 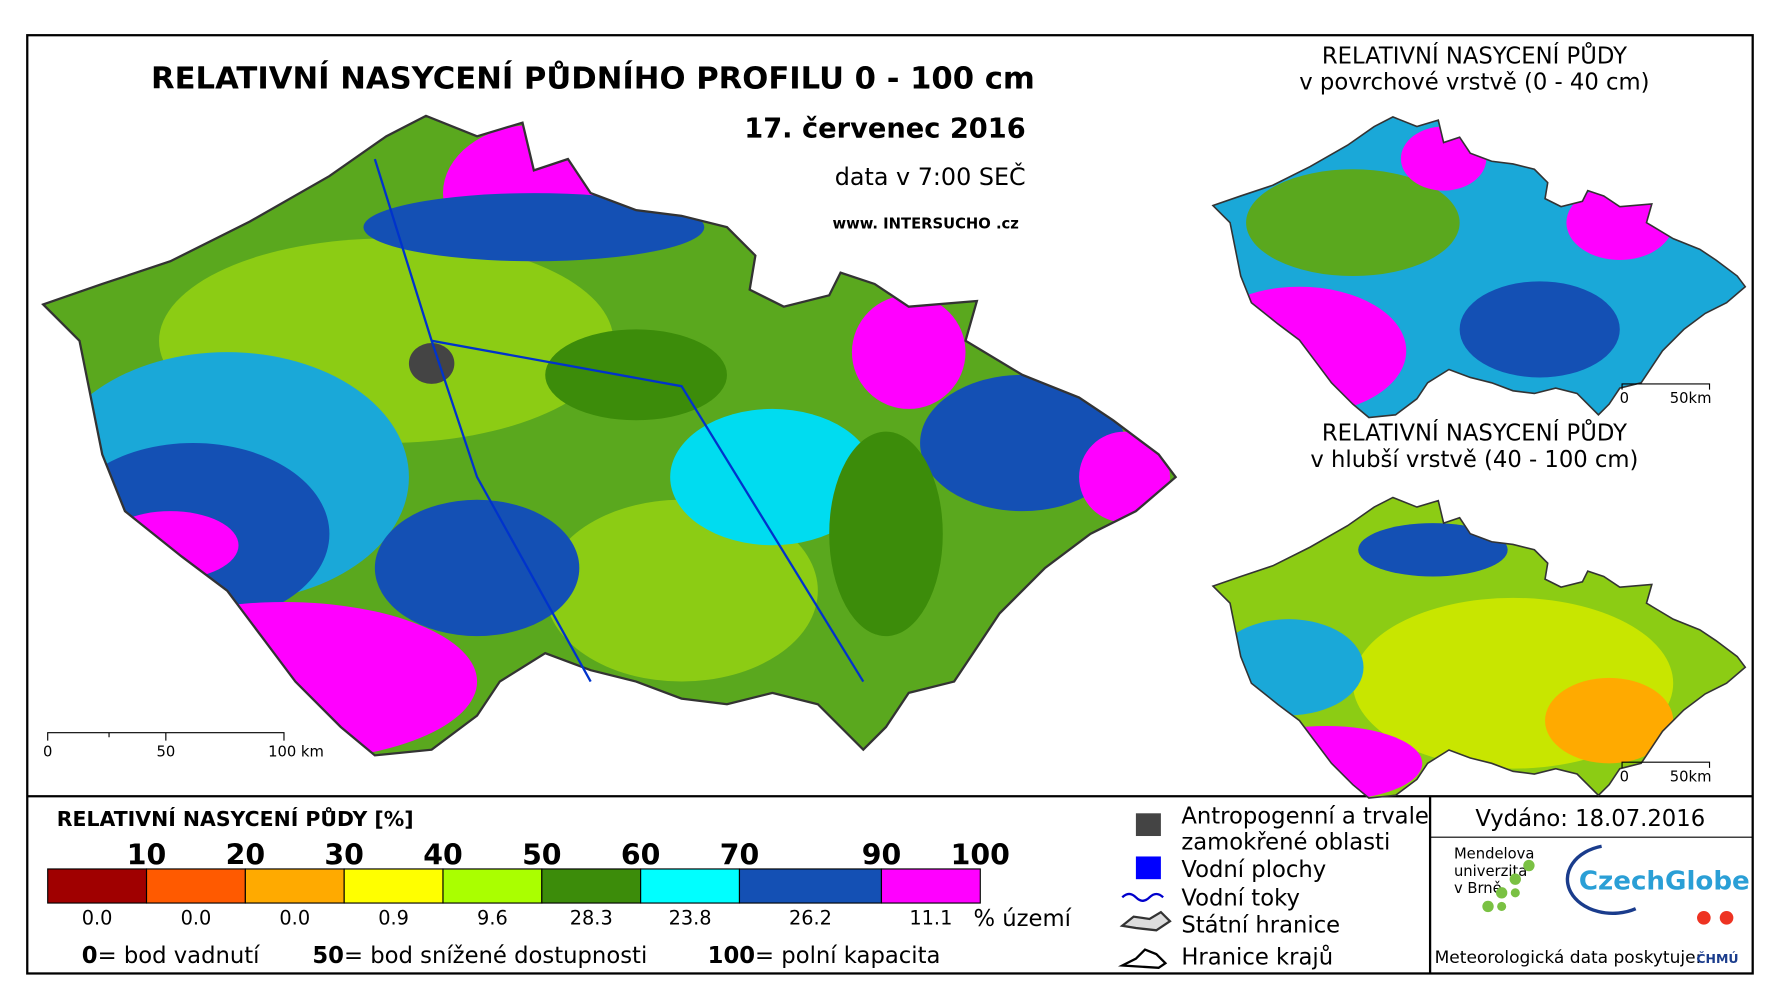 What do you see at coordinates (1664, 881) in the screenshot?
I see `czechglobe: CzechGlobe` at bounding box center [1664, 881].